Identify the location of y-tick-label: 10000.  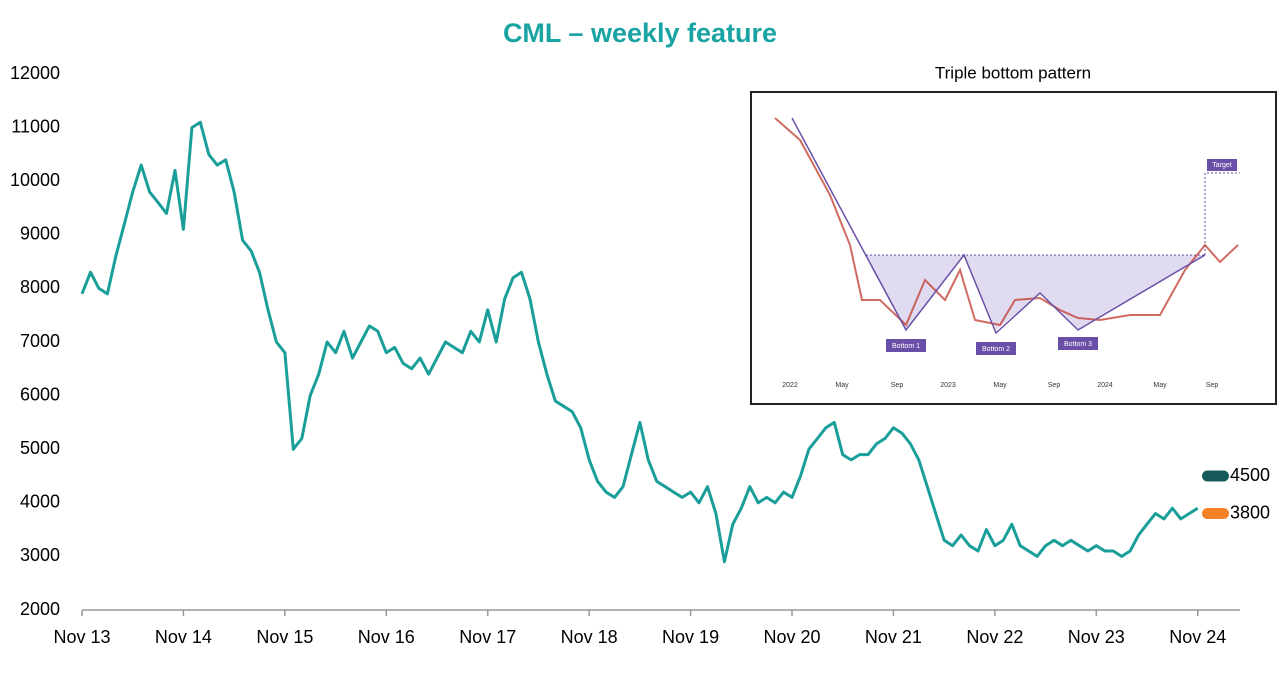
(35, 180).